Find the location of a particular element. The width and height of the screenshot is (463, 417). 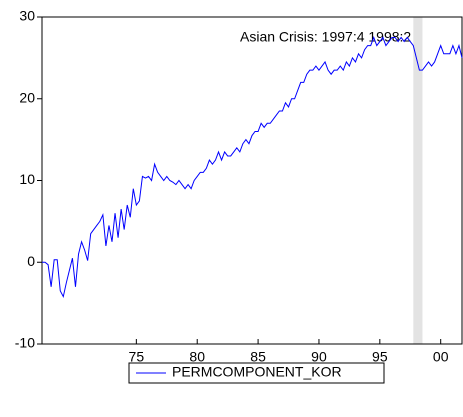

legend-label: PERMCOMPONENT_KOR is located at coordinates (257, 372).